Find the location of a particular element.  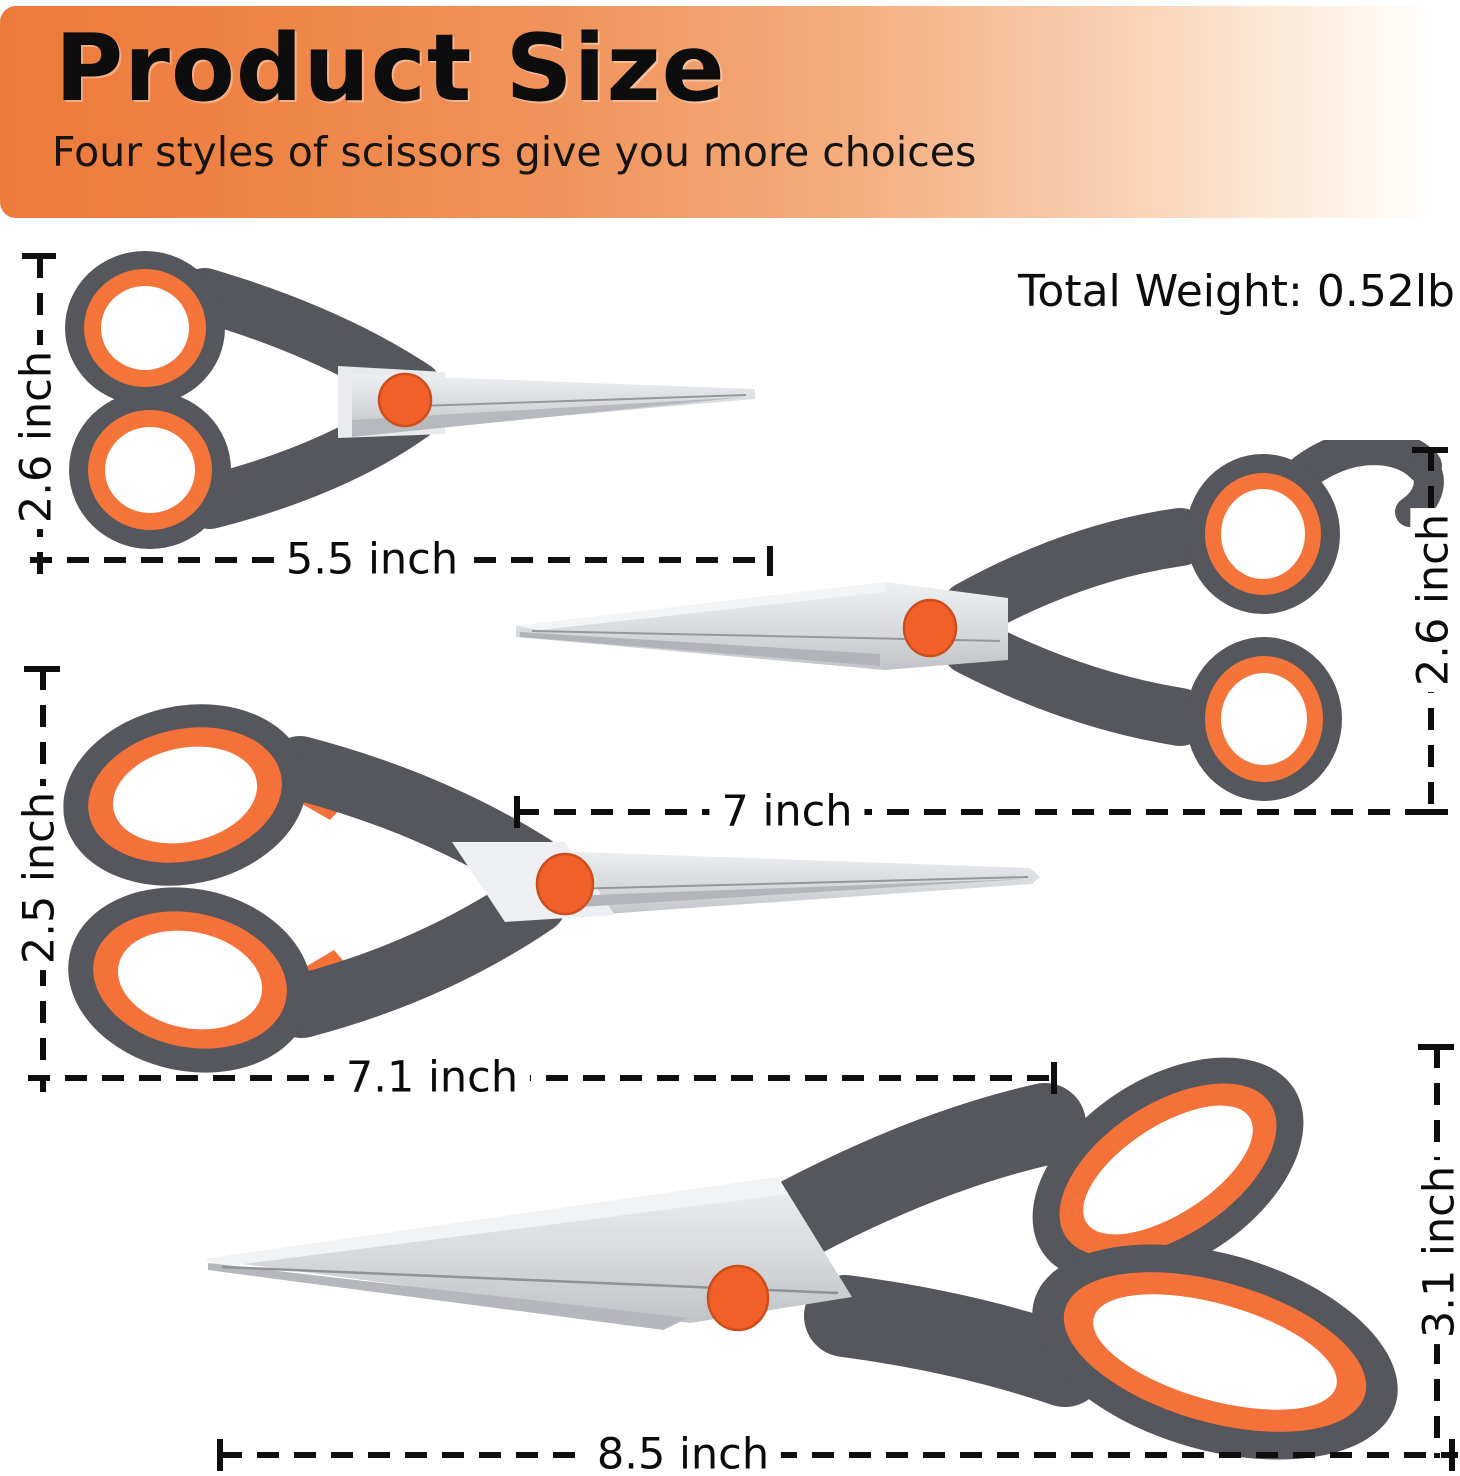

scissors-5-5-image is located at coordinates (410, 400).